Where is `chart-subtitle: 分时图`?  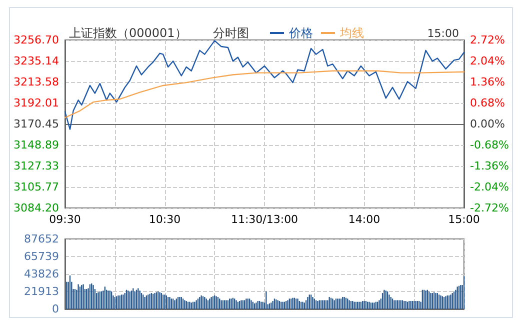 chart-subtitle: 分时图 is located at coordinates (231, 33).